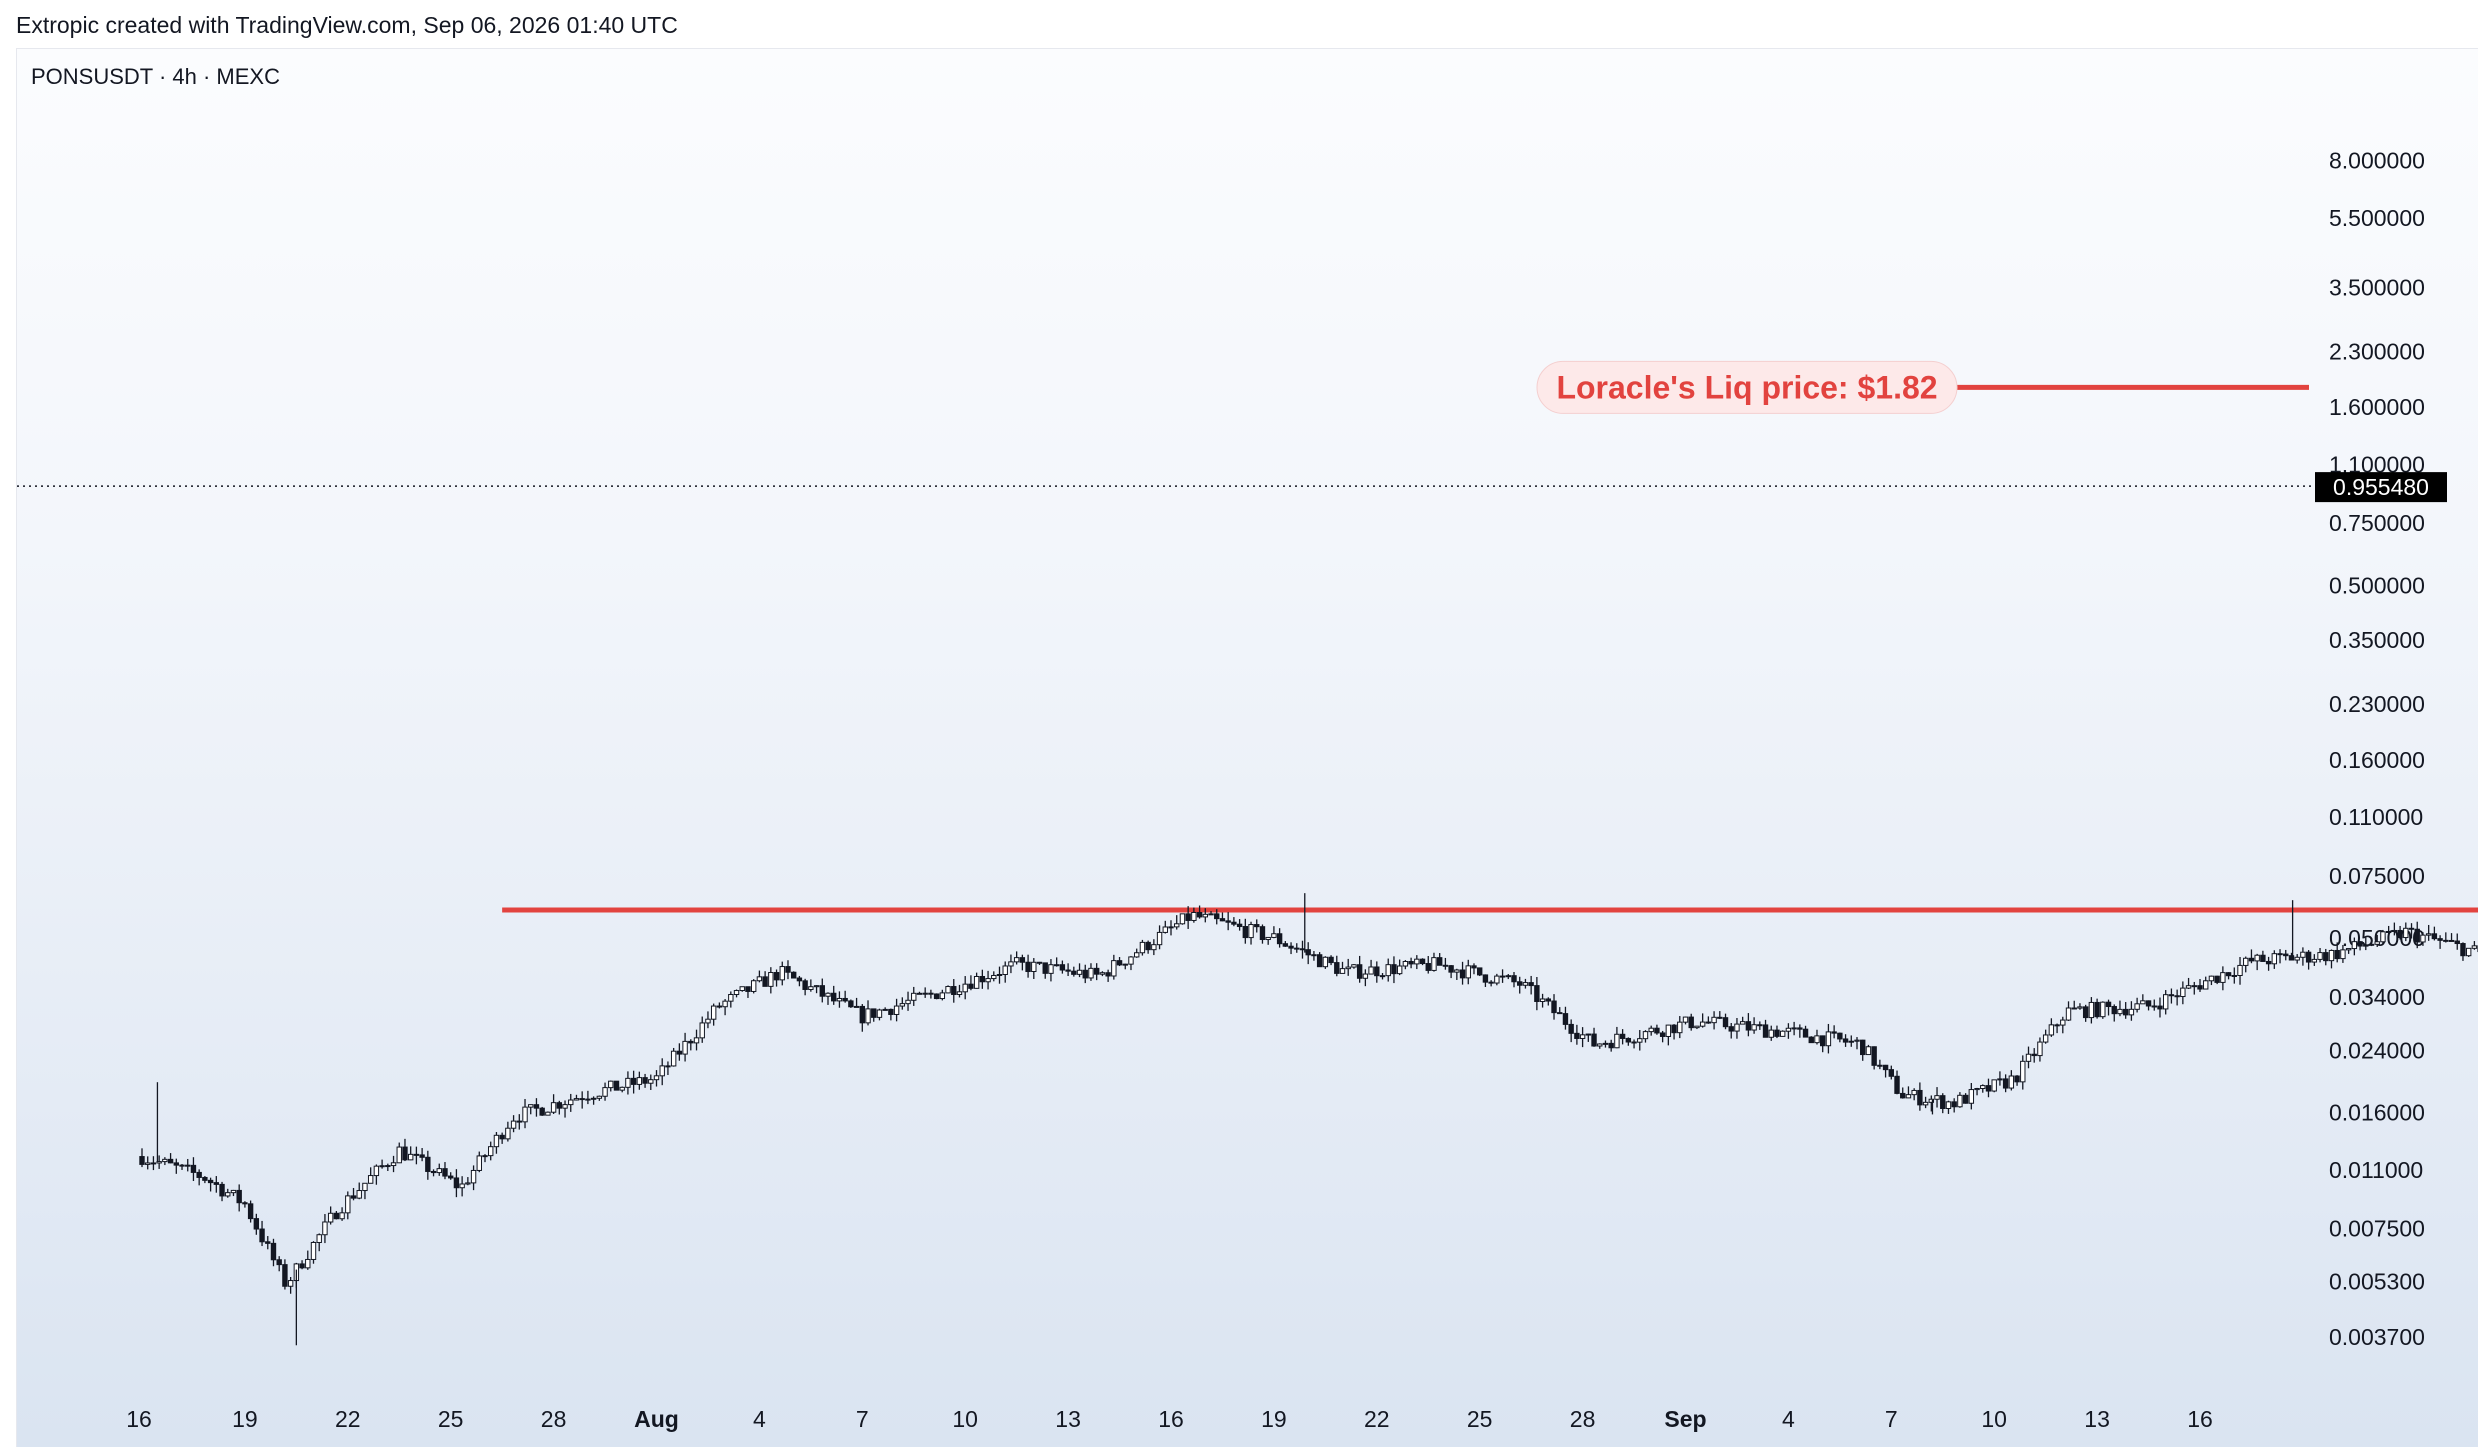 The width and height of the screenshot is (2478, 1454). What do you see at coordinates (2381, 487) in the screenshot?
I see `last-price-badge` at bounding box center [2381, 487].